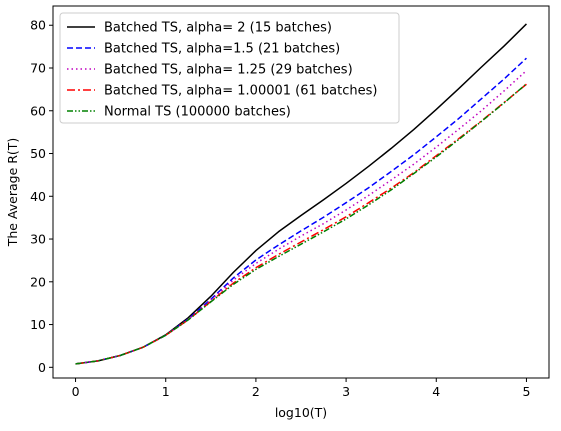 Image resolution: width=561 pixels, height=431 pixels. Describe the element at coordinates (38, 153) in the screenshot. I see `y-tick-label: 50` at that location.